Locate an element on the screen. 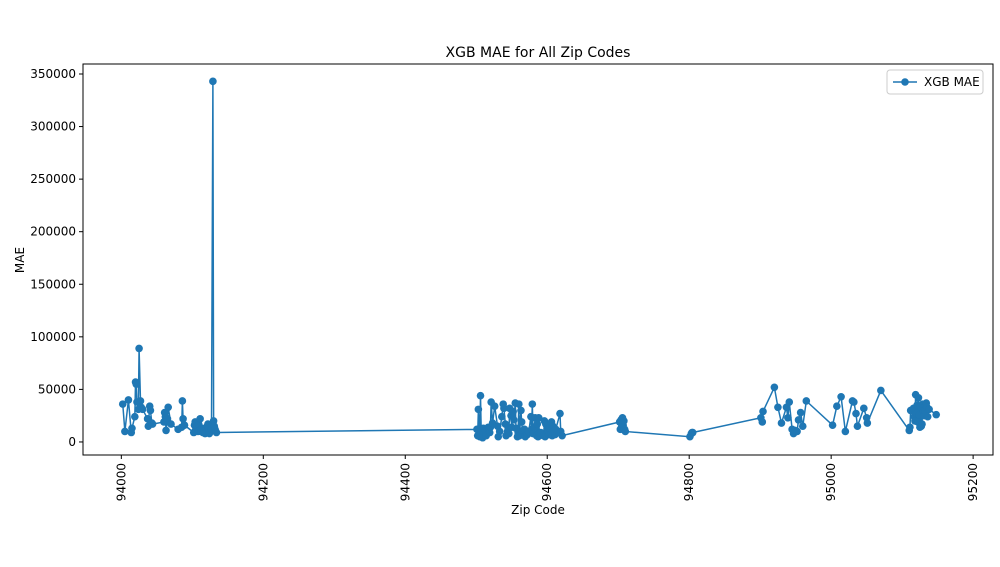 The height and width of the screenshot is (567, 1000). y-tick-label: 0 is located at coordinates (72, 442).